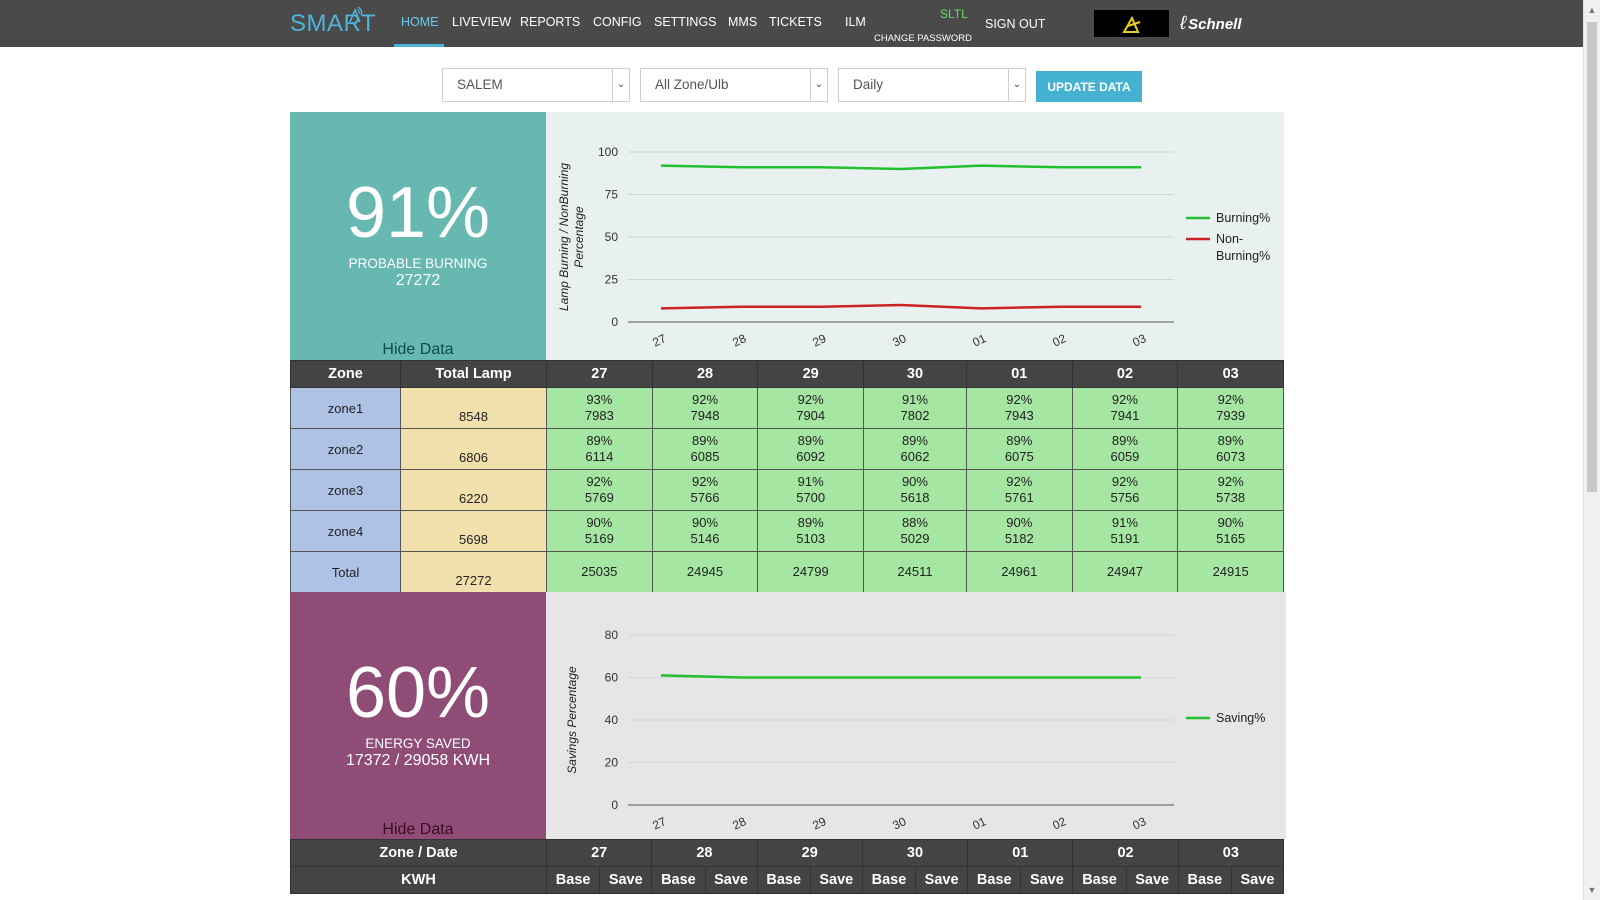 This screenshot has height=900, width=1600. Describe the element at coordinates (473, 572) in the screenshot. I see `total-lamp-cell: 27272` at that location.